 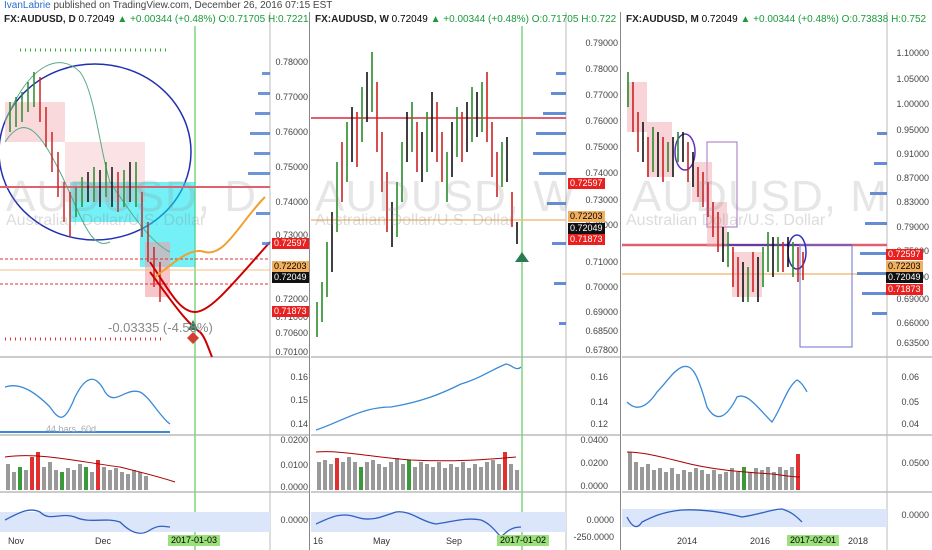 I want to click on rsi-axis: 0.16 0.14 0.12, so click(x=588, y=396).